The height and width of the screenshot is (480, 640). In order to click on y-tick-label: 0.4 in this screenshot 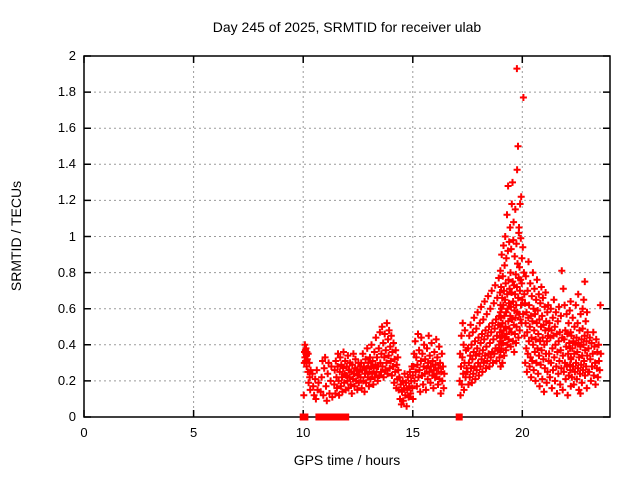, I will do `click(66, 344)`.